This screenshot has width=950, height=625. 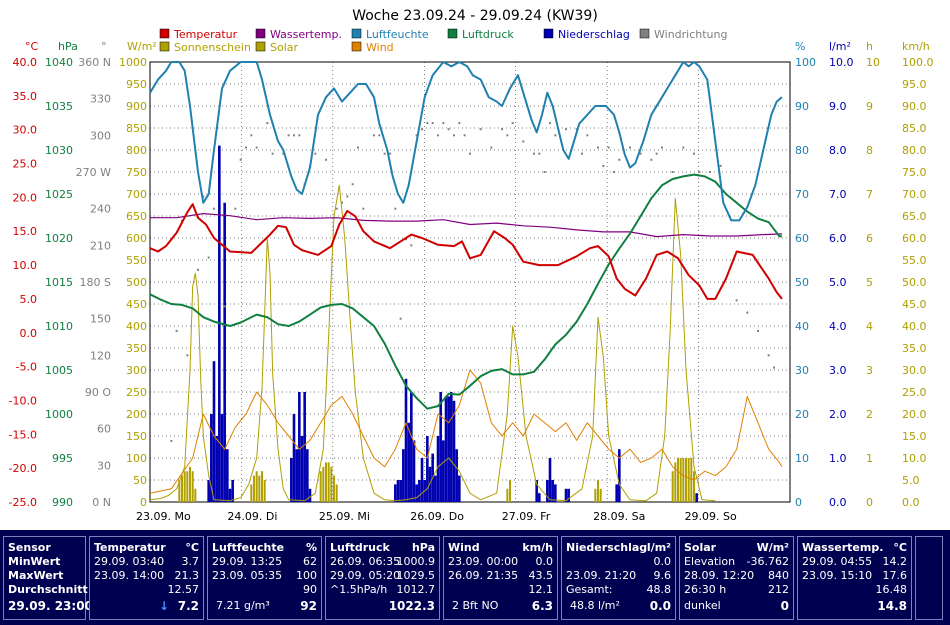 I want to click on axis-tick-temp: 0.0, so click(x=29, y=333).